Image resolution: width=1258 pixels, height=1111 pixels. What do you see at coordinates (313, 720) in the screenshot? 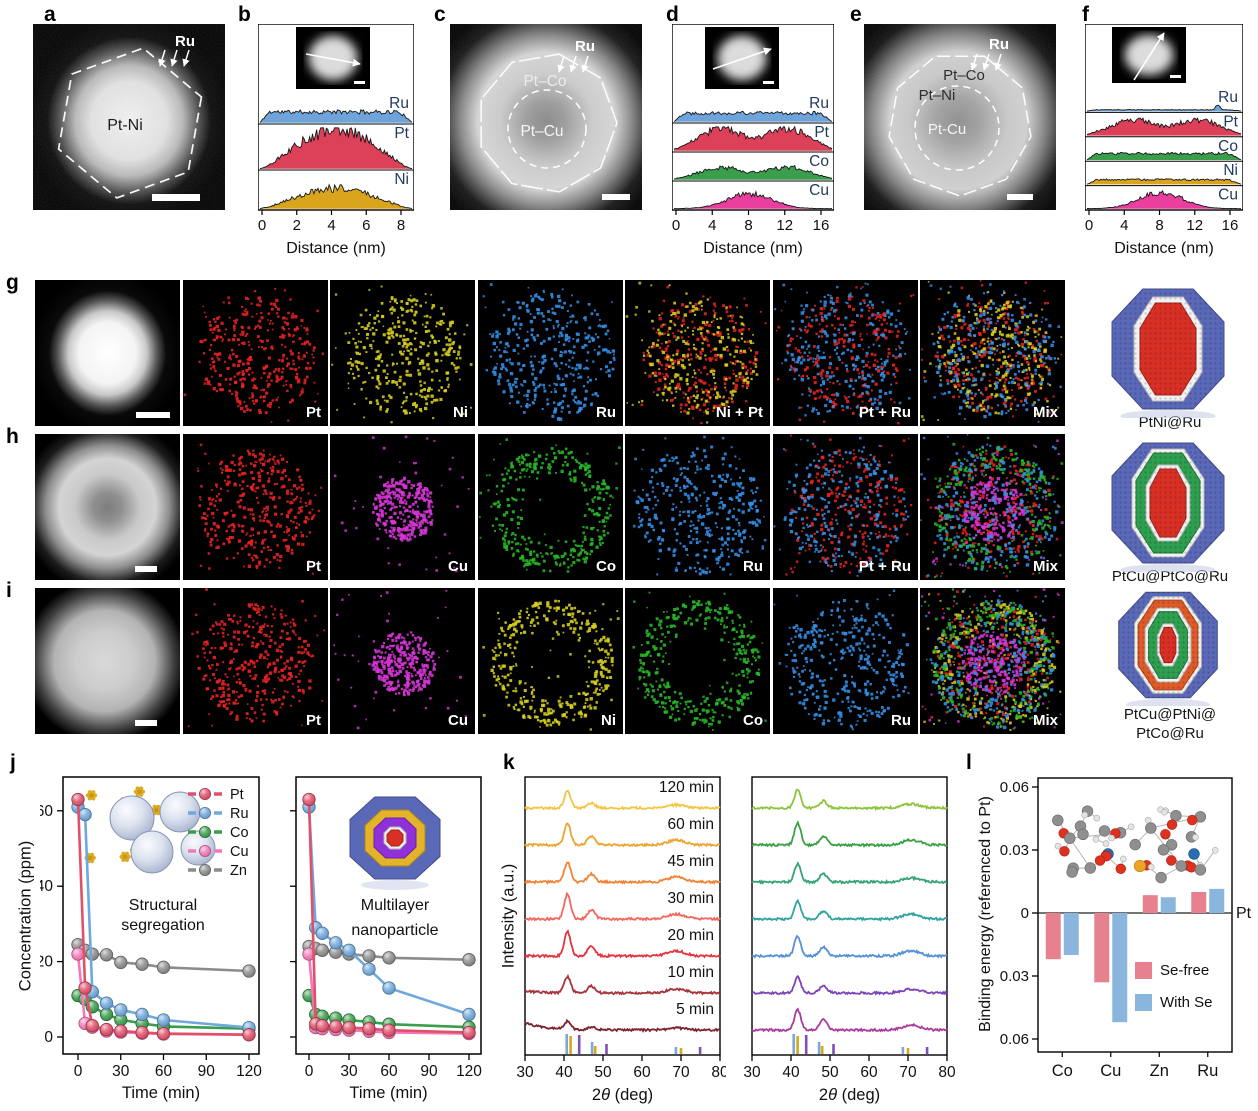
I see `map-element-label: Pt` at bounding box center [313, 720].